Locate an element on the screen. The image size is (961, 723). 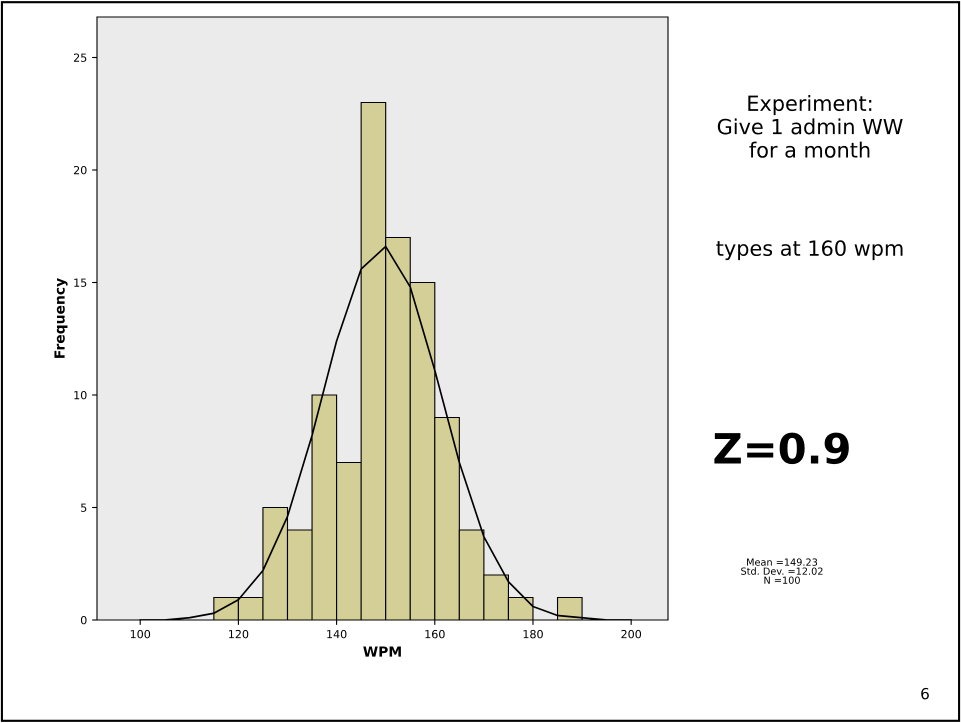
text: Experiment: Give 1 admin WW for a month is located at coordinates (810, 126).